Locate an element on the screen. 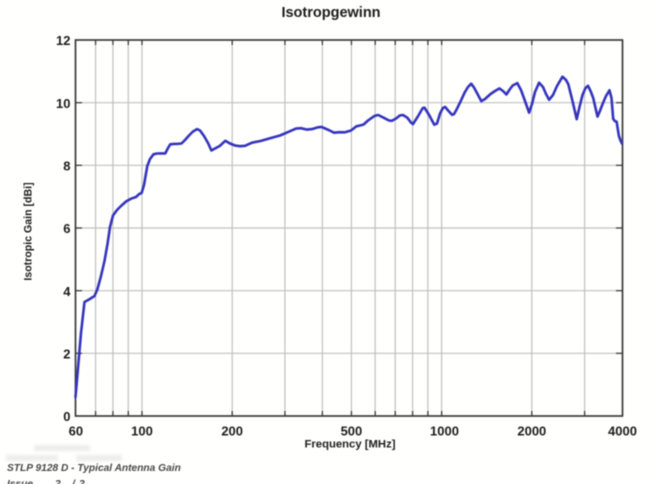 This screenshot has height=484, width=660. svg-text: 200 is located at coordinates (232, 430).